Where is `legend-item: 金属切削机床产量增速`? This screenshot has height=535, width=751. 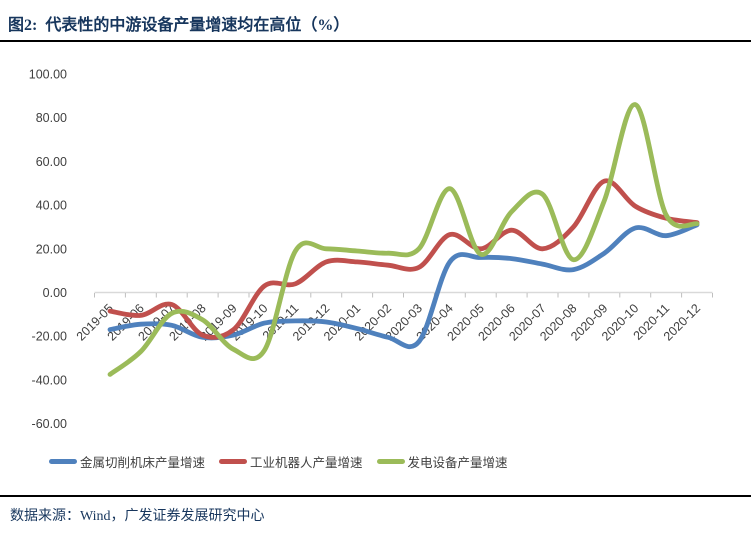 legend-item: 金属切削机床产量增速 is located at coordinates (127, 461).